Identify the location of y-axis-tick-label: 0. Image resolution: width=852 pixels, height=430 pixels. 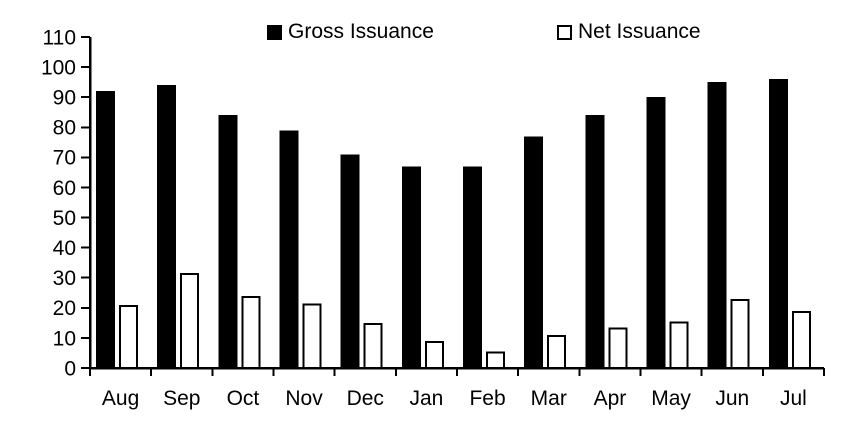
(70, 368).